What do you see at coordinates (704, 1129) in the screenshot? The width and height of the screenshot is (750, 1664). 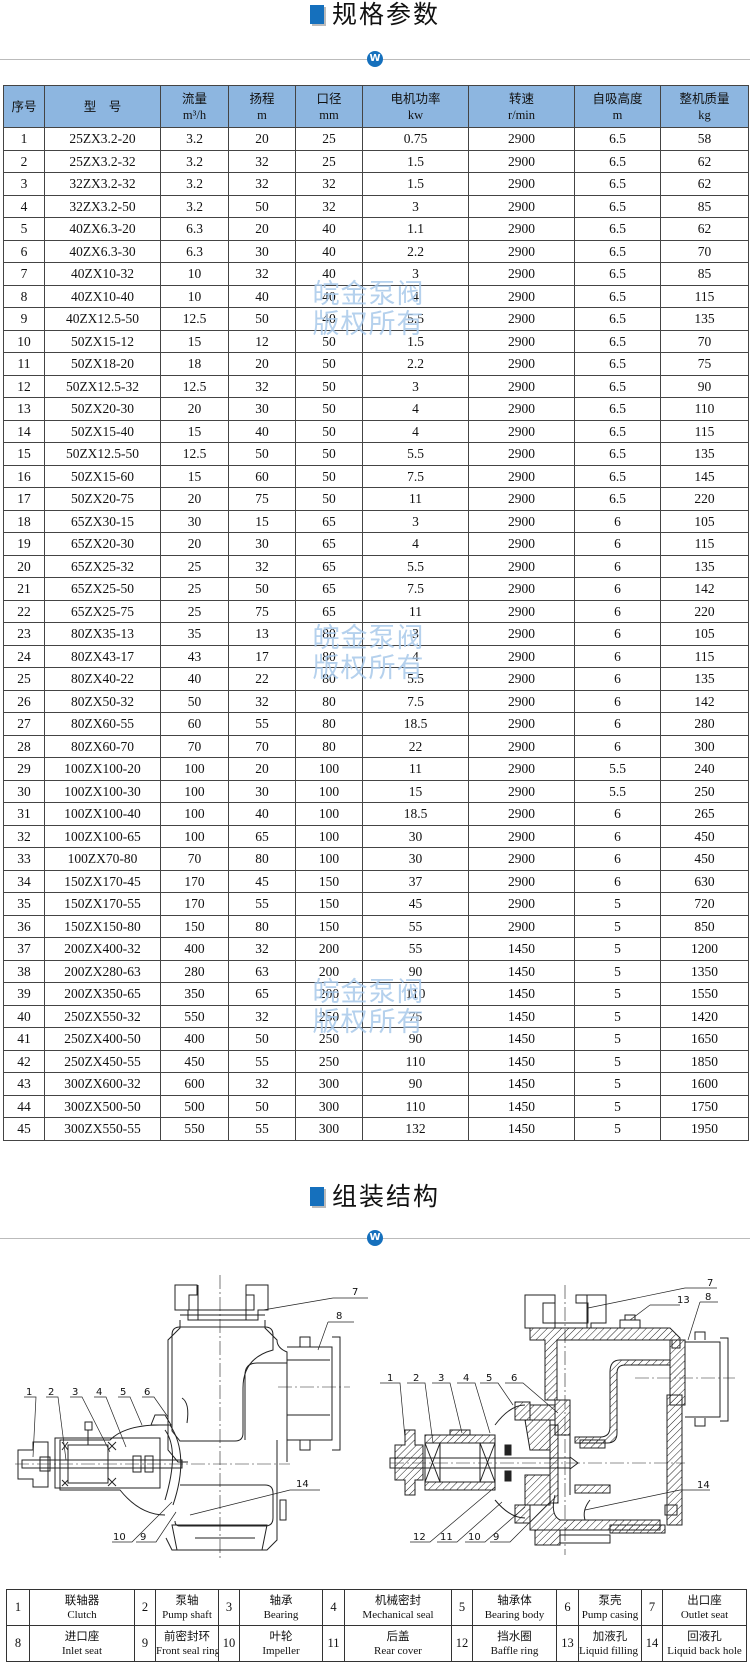 I see `table-cell: 1950` at bounding box center [704, 1129].